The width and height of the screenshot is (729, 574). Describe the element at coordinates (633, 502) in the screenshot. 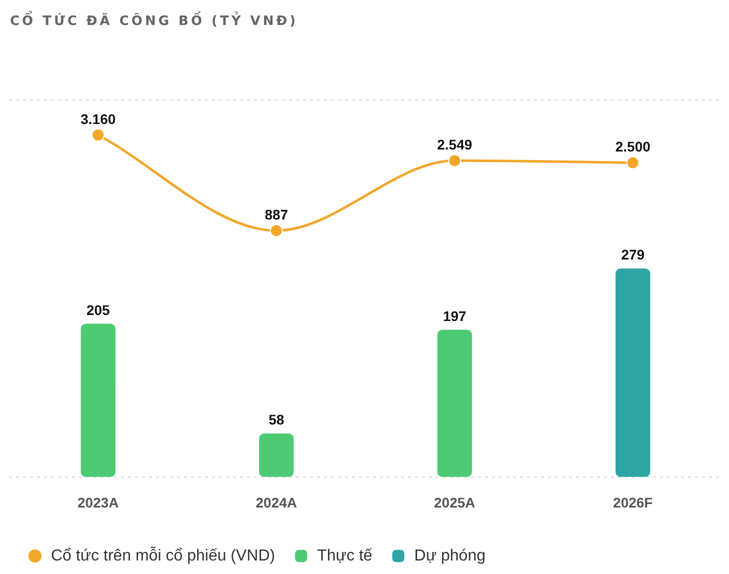

I see `x-tick-label: 2026F` at that location.